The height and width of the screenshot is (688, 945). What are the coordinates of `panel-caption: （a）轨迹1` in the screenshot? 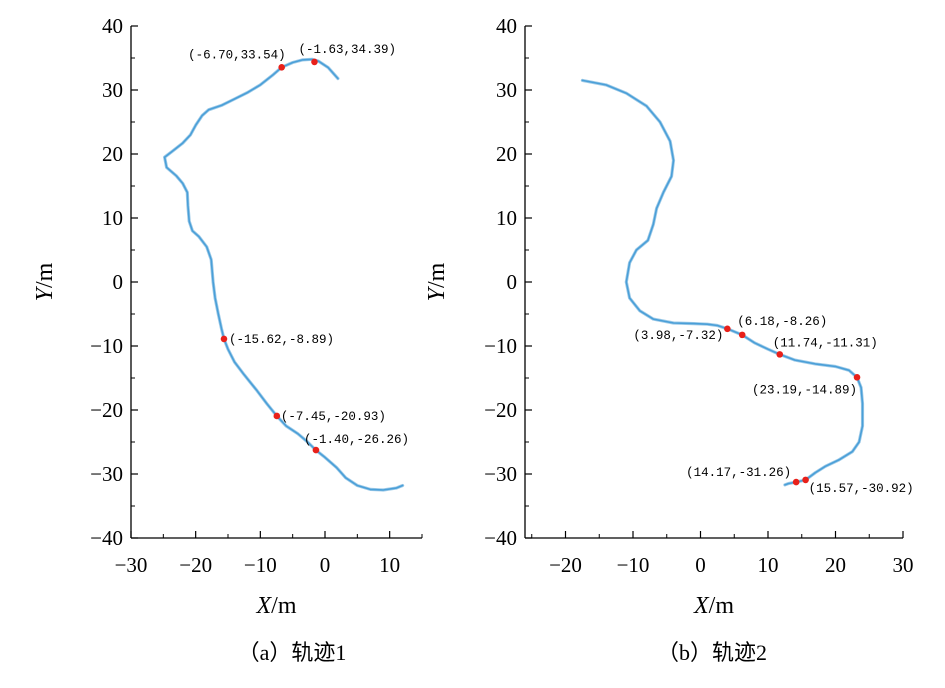 It's located at (292, 652).